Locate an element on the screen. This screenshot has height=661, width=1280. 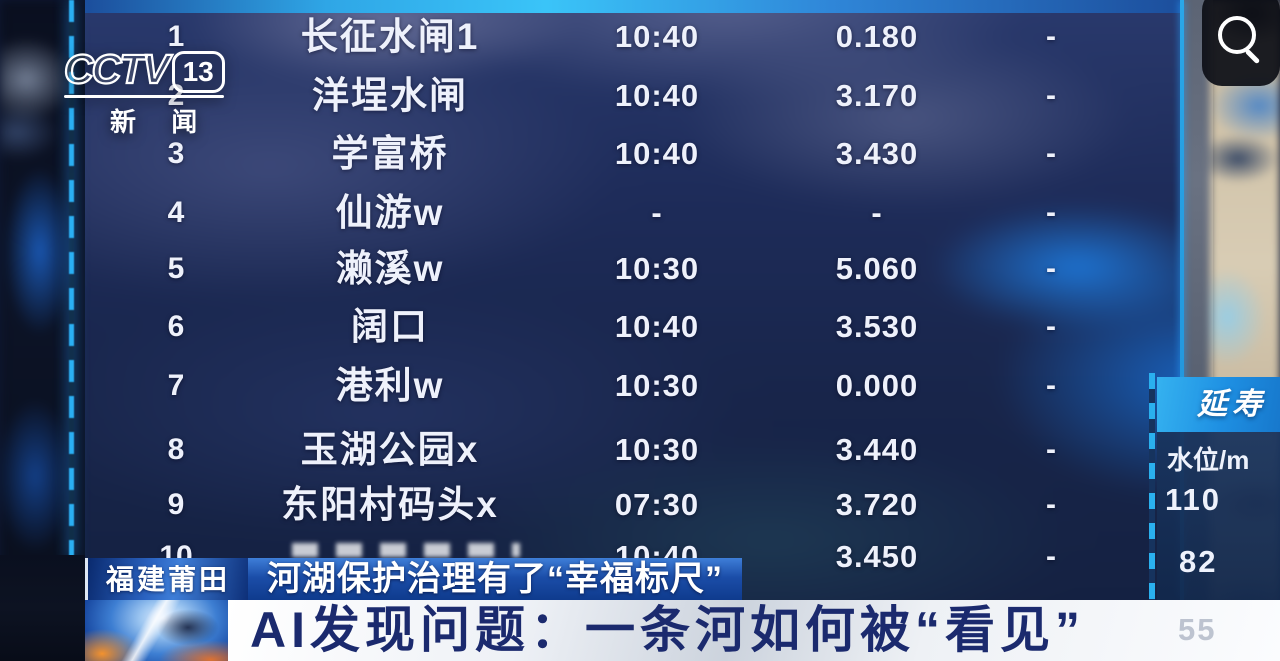
row-number: 4 is located at coordinates (176, 212).